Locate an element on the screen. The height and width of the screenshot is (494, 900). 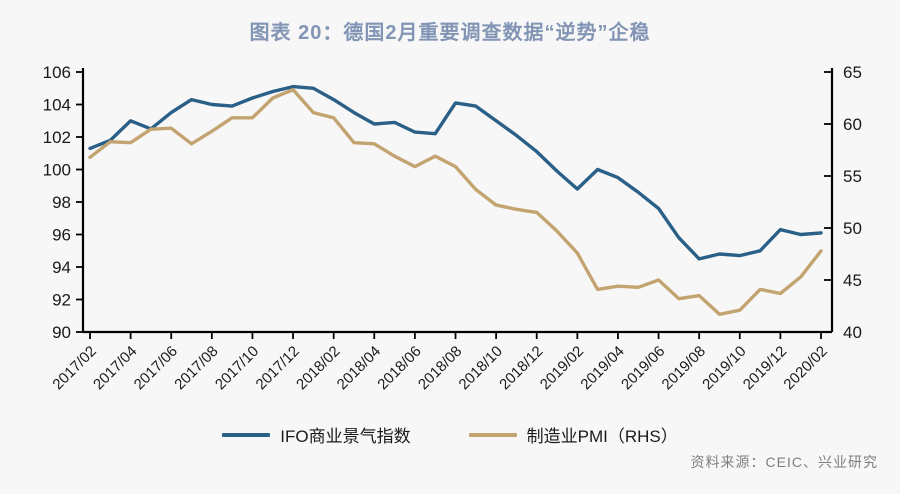
legend-line-swatch-pmi is located at coordinates (492, 434).